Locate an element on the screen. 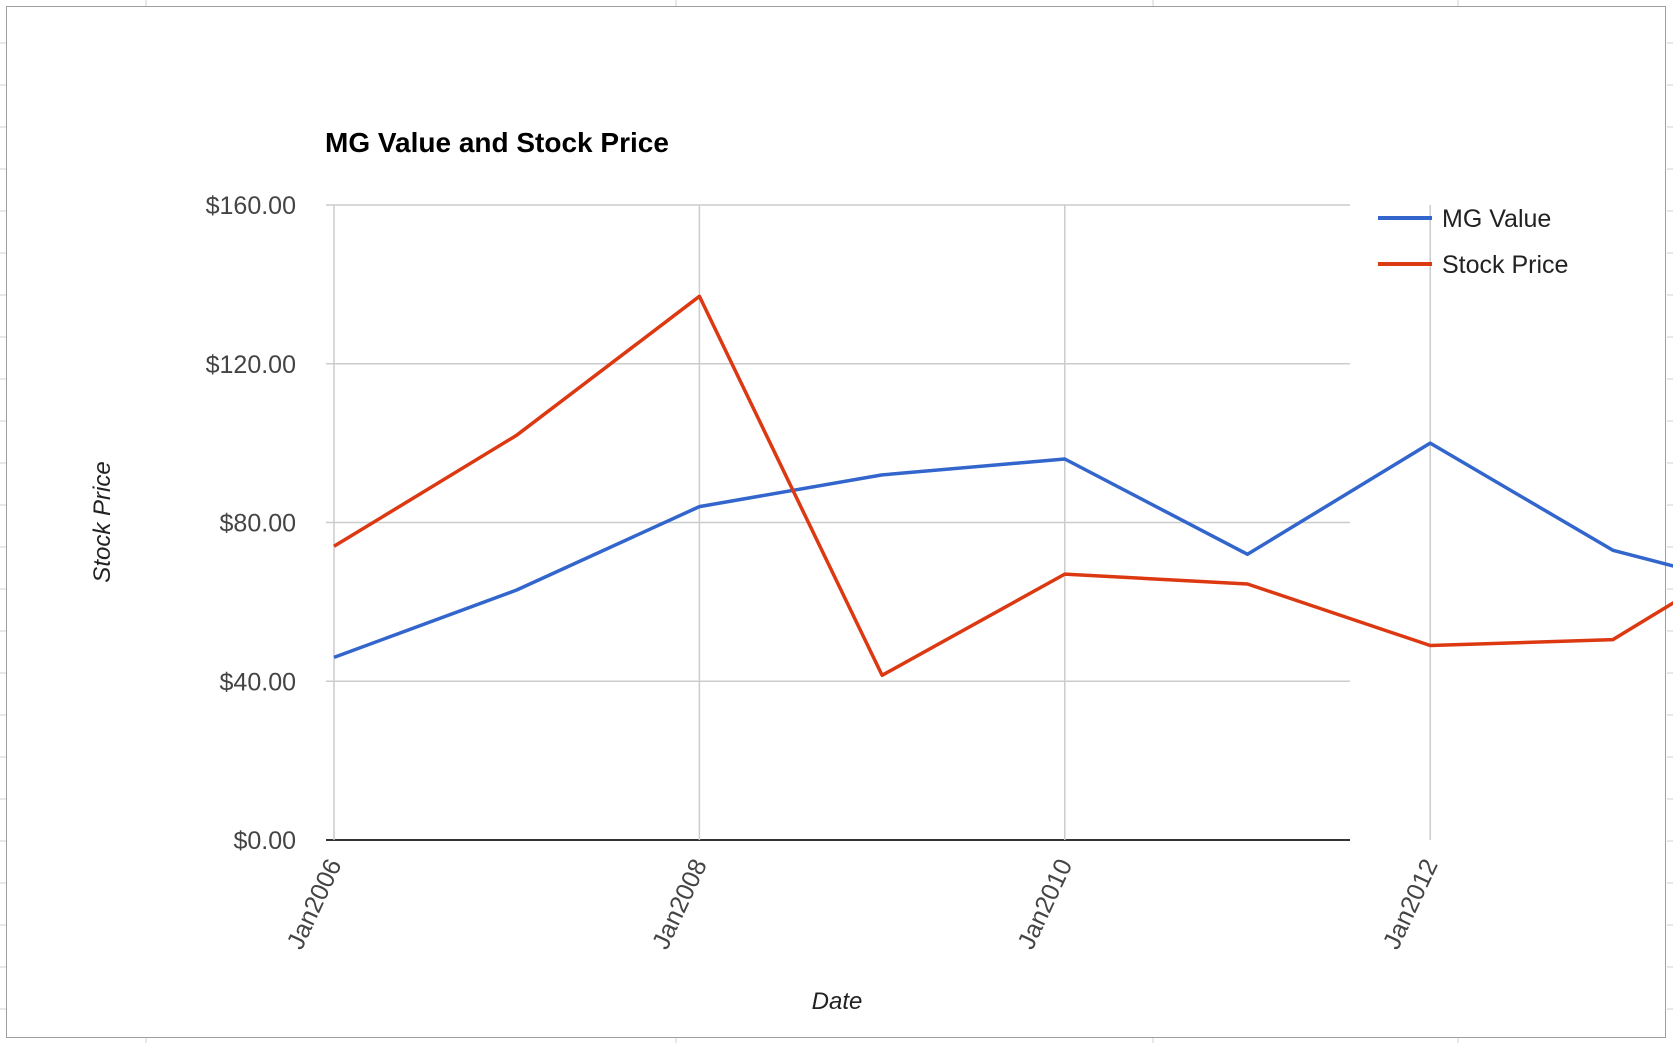 This screenshot has width=1673, height=1043. legend-label-stock-price: Stock Price is located at coordinates (1505, 265).